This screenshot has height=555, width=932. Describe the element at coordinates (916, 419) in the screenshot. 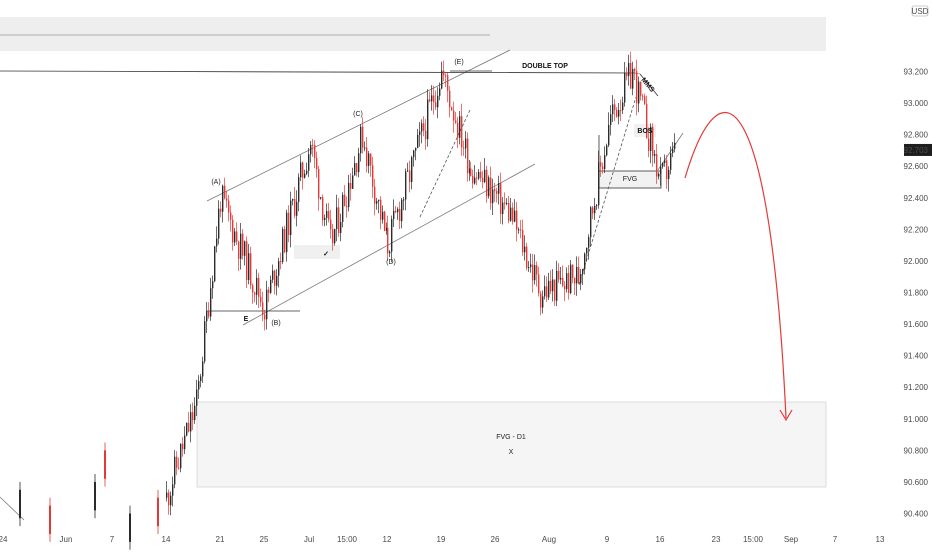

I see `y-tick-label: 91.000` at that location.